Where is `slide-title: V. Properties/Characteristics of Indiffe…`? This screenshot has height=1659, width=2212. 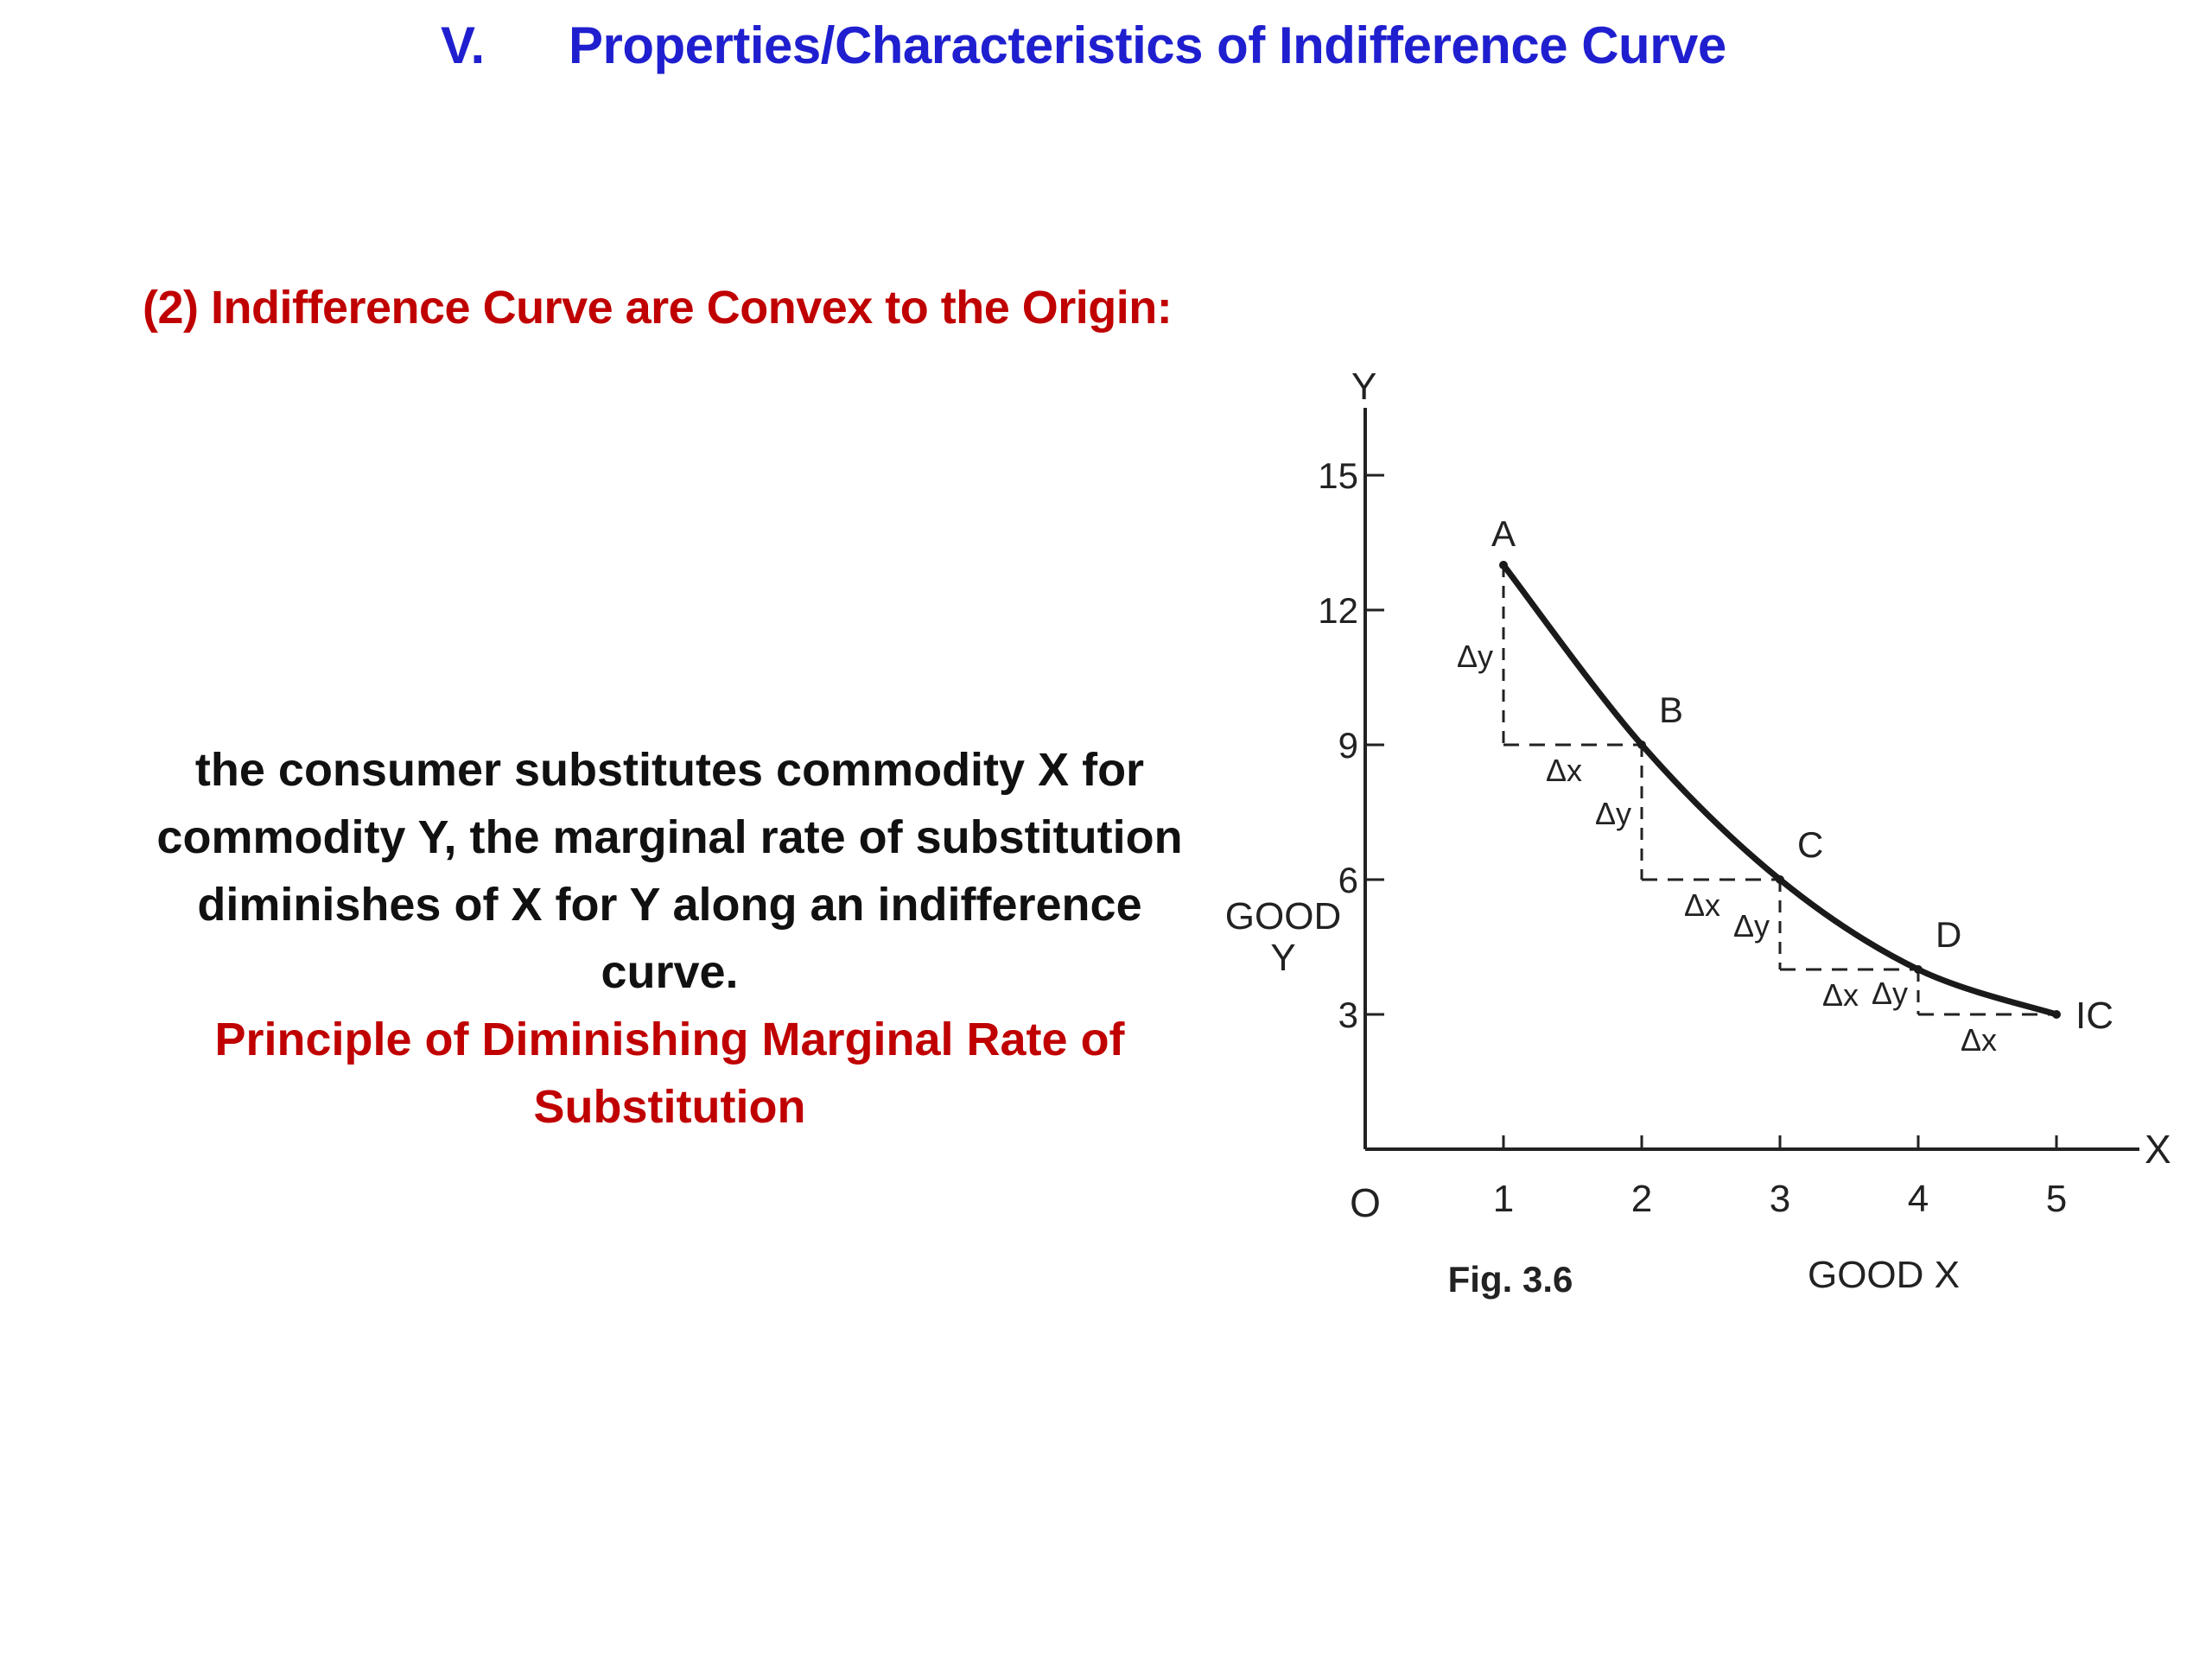 slide-title: V. Properties/Characteristics of Indiffe… is located at coordinates (1106, 46).